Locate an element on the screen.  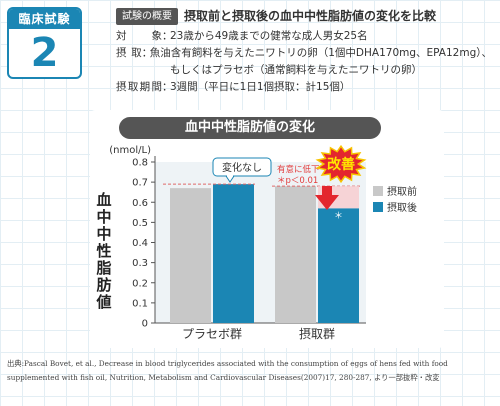
decrease-arrow-icon is located at coordinates (327, 198).